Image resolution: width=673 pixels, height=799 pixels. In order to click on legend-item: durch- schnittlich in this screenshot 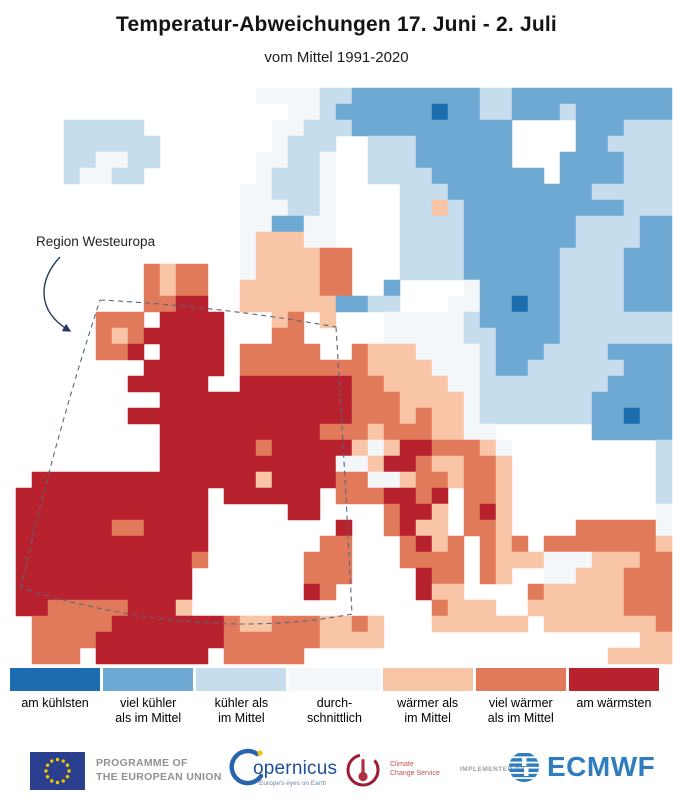, I will do `click(334, 697)`.